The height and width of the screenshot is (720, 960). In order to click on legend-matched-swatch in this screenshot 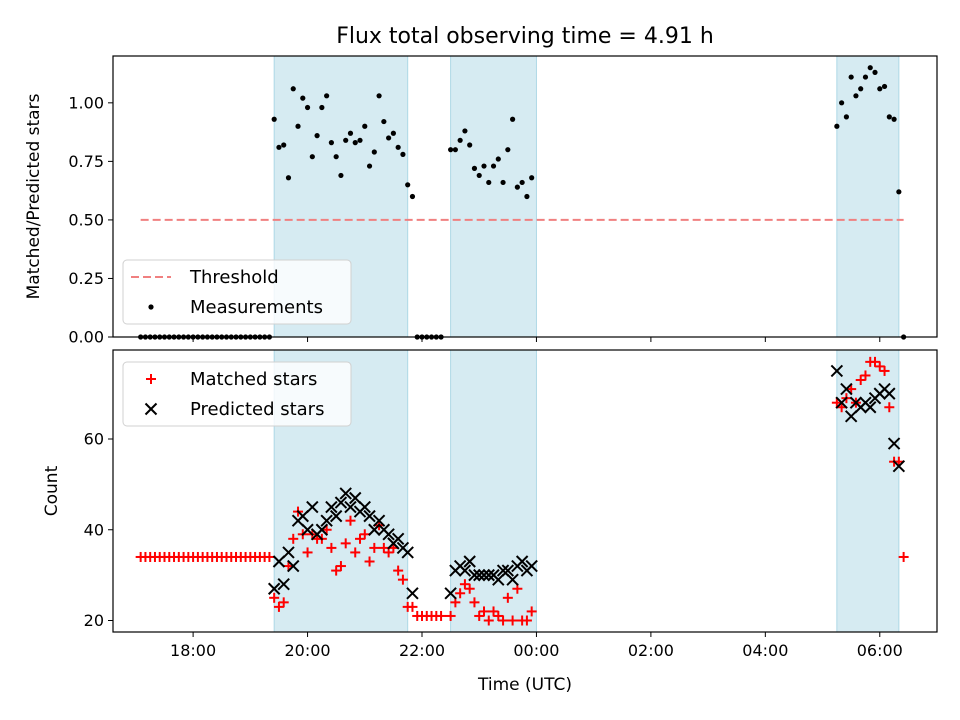, I will do `click(151, 379)`.